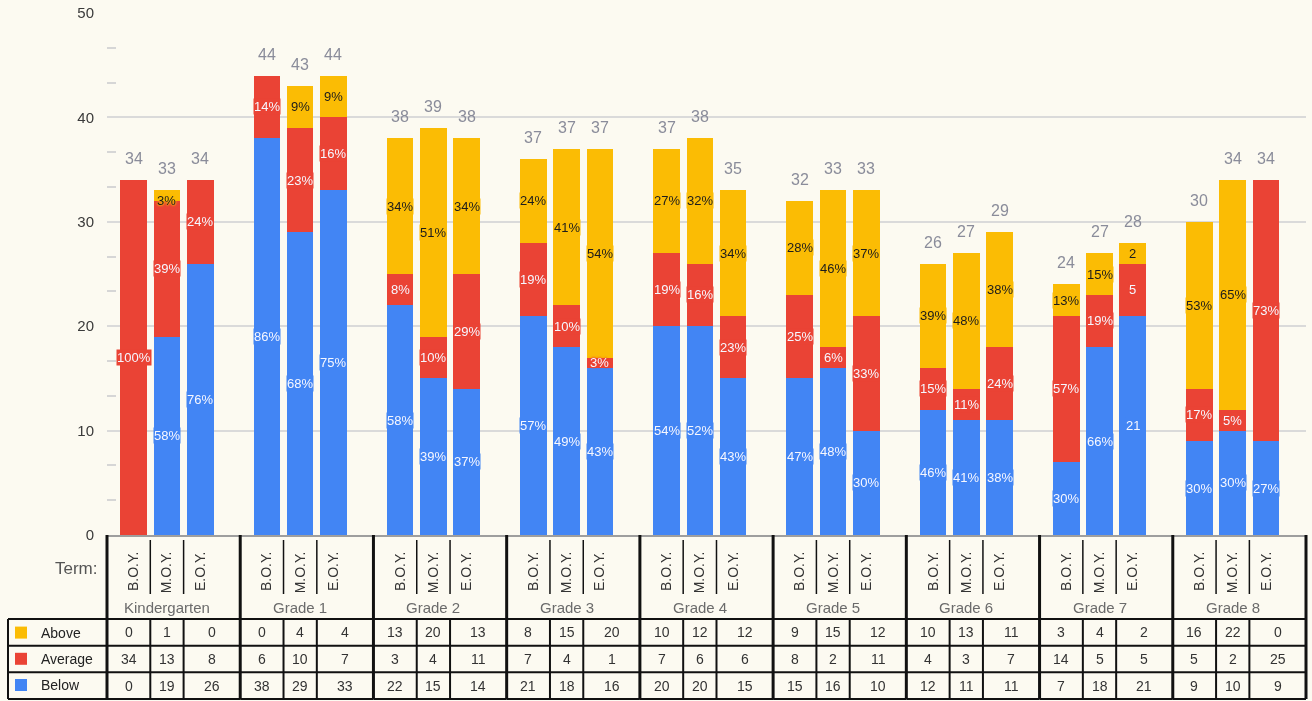 The image size is (1312, 701). I want to click on annotation: 15%, so click(1100, 274).